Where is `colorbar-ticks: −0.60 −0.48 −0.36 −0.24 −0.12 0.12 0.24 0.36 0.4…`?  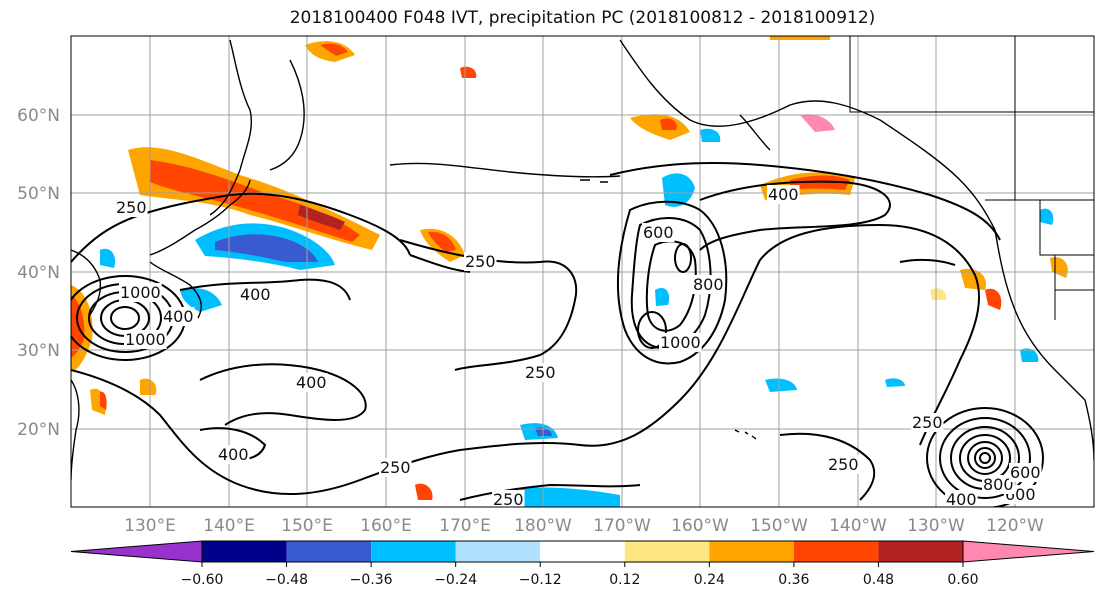
colorbar-ticks: −0.60 −0.48 −0.36 −0.24 −0.12 0.12 0.24 0.36 0.4… is located at coordinates (580, 575).